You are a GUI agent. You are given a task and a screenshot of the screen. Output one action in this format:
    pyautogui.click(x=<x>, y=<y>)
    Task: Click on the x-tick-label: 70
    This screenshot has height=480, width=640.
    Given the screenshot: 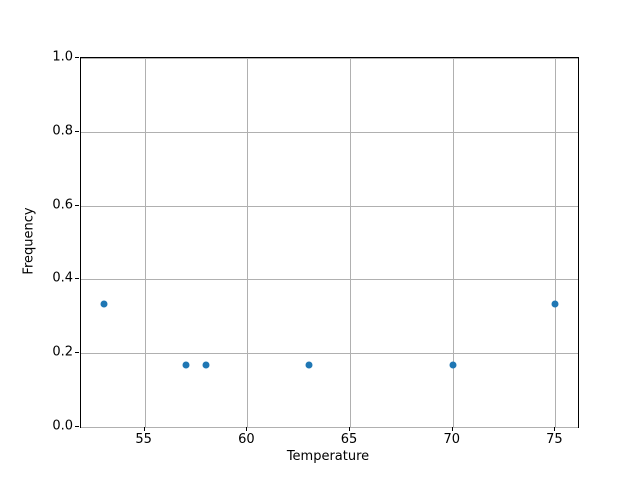 What is the action you would take?
    pyautogui.click(x=451, y=439)
    